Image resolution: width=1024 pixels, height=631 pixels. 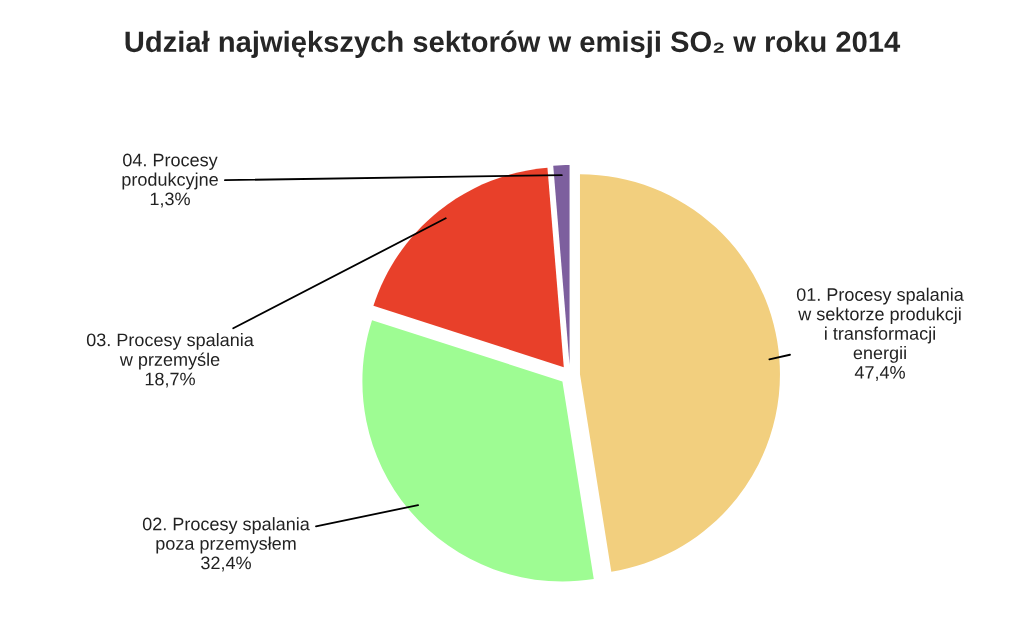 I want to click on slice-label: 01. Procesy spalania w sektorze produkcji i transformacji energii, so click(x=880, y=325).